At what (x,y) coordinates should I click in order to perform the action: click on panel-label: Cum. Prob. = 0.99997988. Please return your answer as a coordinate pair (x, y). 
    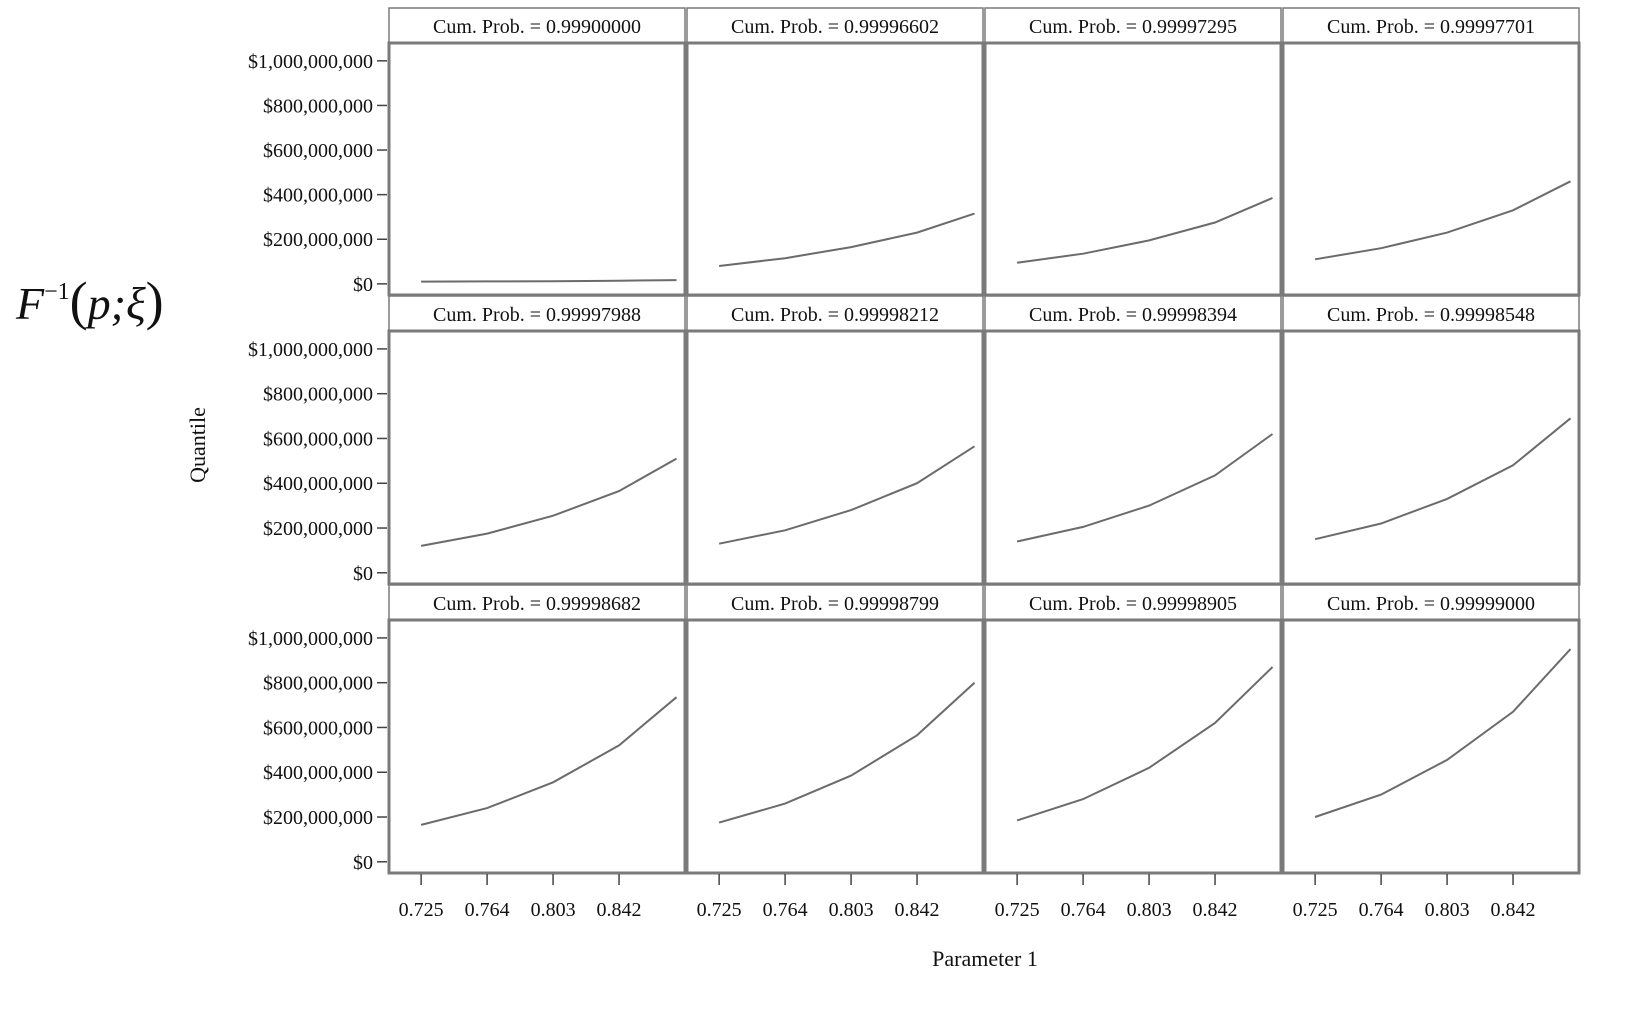
    Looking at the image, I should click on (537, 315).